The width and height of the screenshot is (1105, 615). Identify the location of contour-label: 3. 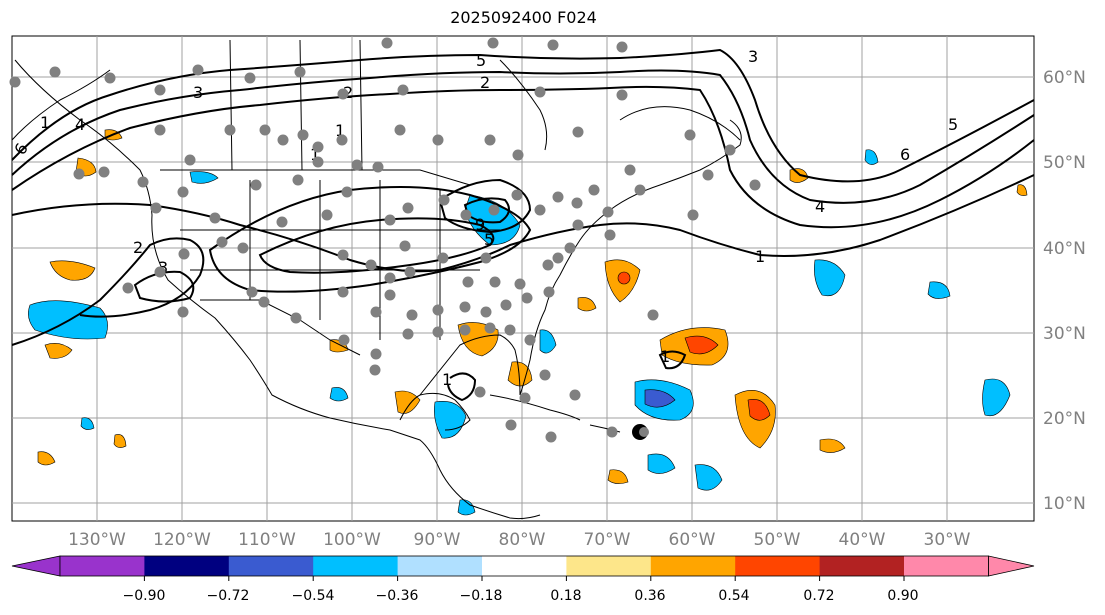
(753, 56).